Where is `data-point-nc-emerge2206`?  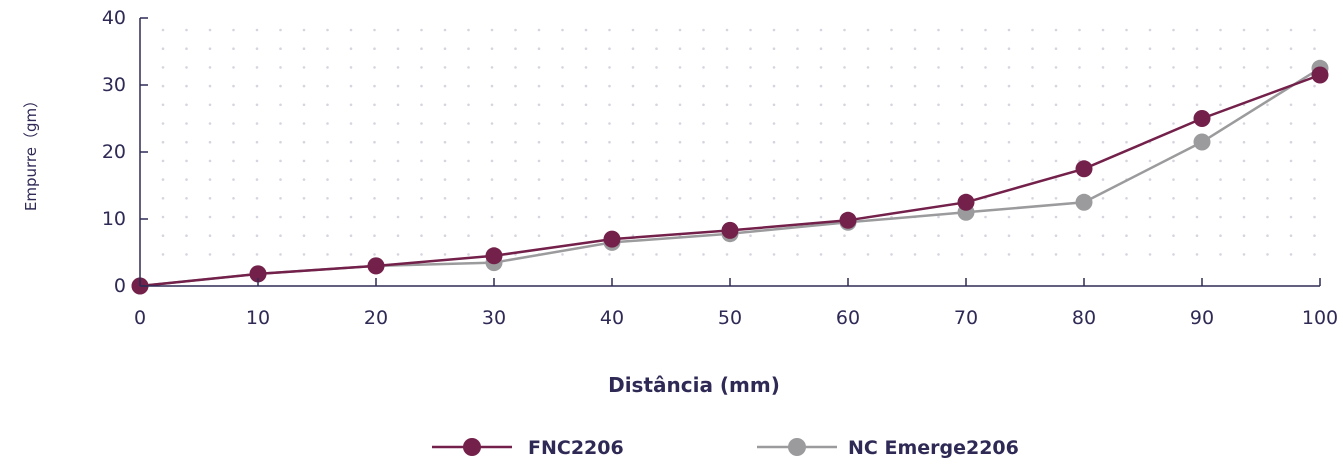 data-point-nc-emerge2206 is located at coordinates (1084, 202).